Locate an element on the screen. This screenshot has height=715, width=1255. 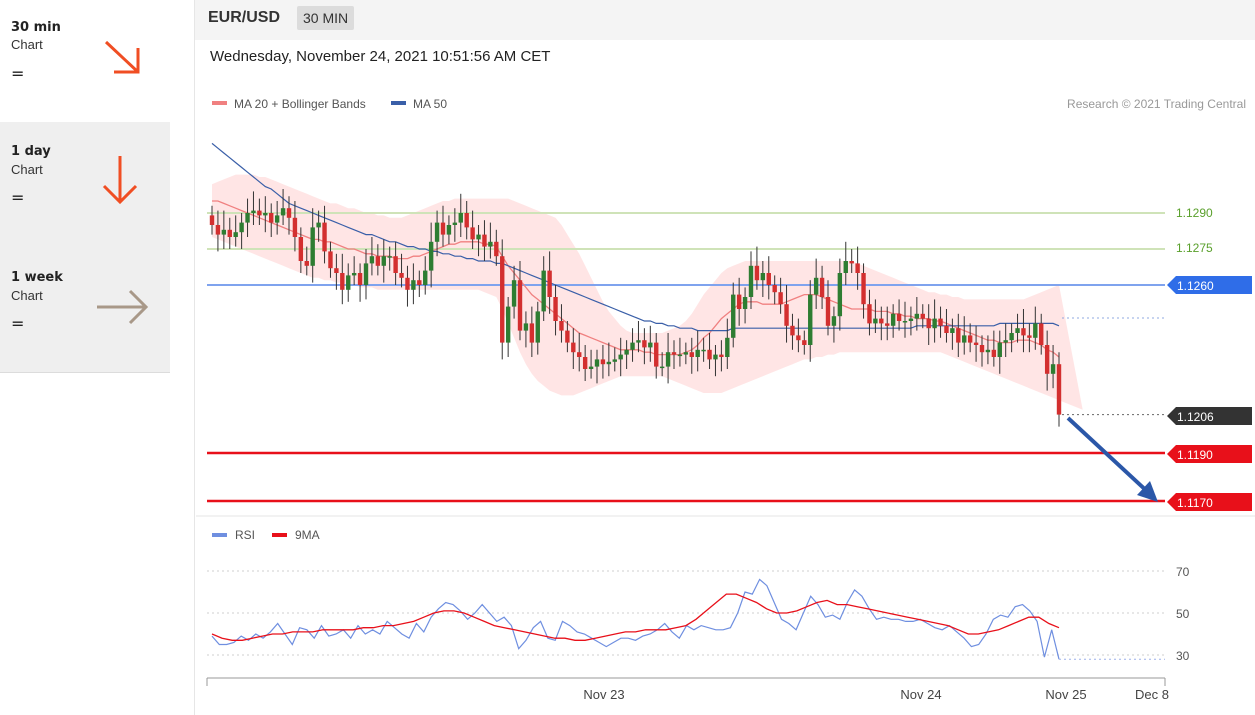
x-tick-label: Dec 8 is located at coordinates (1152, 694).